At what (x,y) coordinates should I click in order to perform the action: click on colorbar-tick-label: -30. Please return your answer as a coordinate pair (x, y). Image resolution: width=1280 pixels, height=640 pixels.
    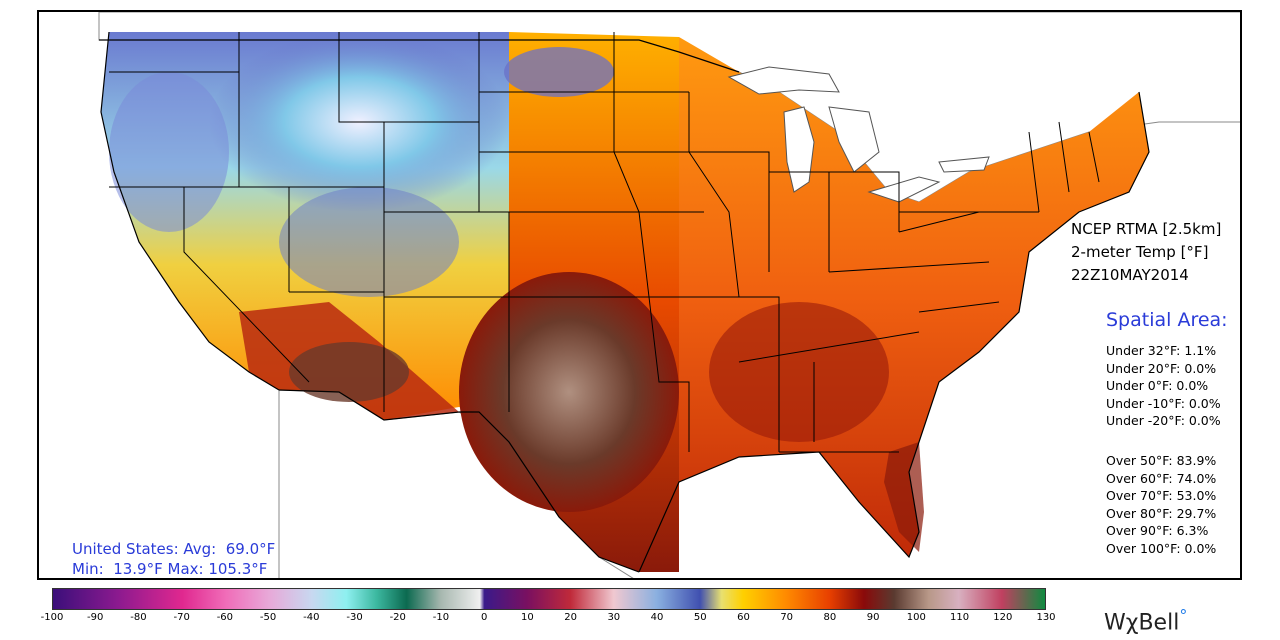
    Looking at the image, I should click on (354, 617).